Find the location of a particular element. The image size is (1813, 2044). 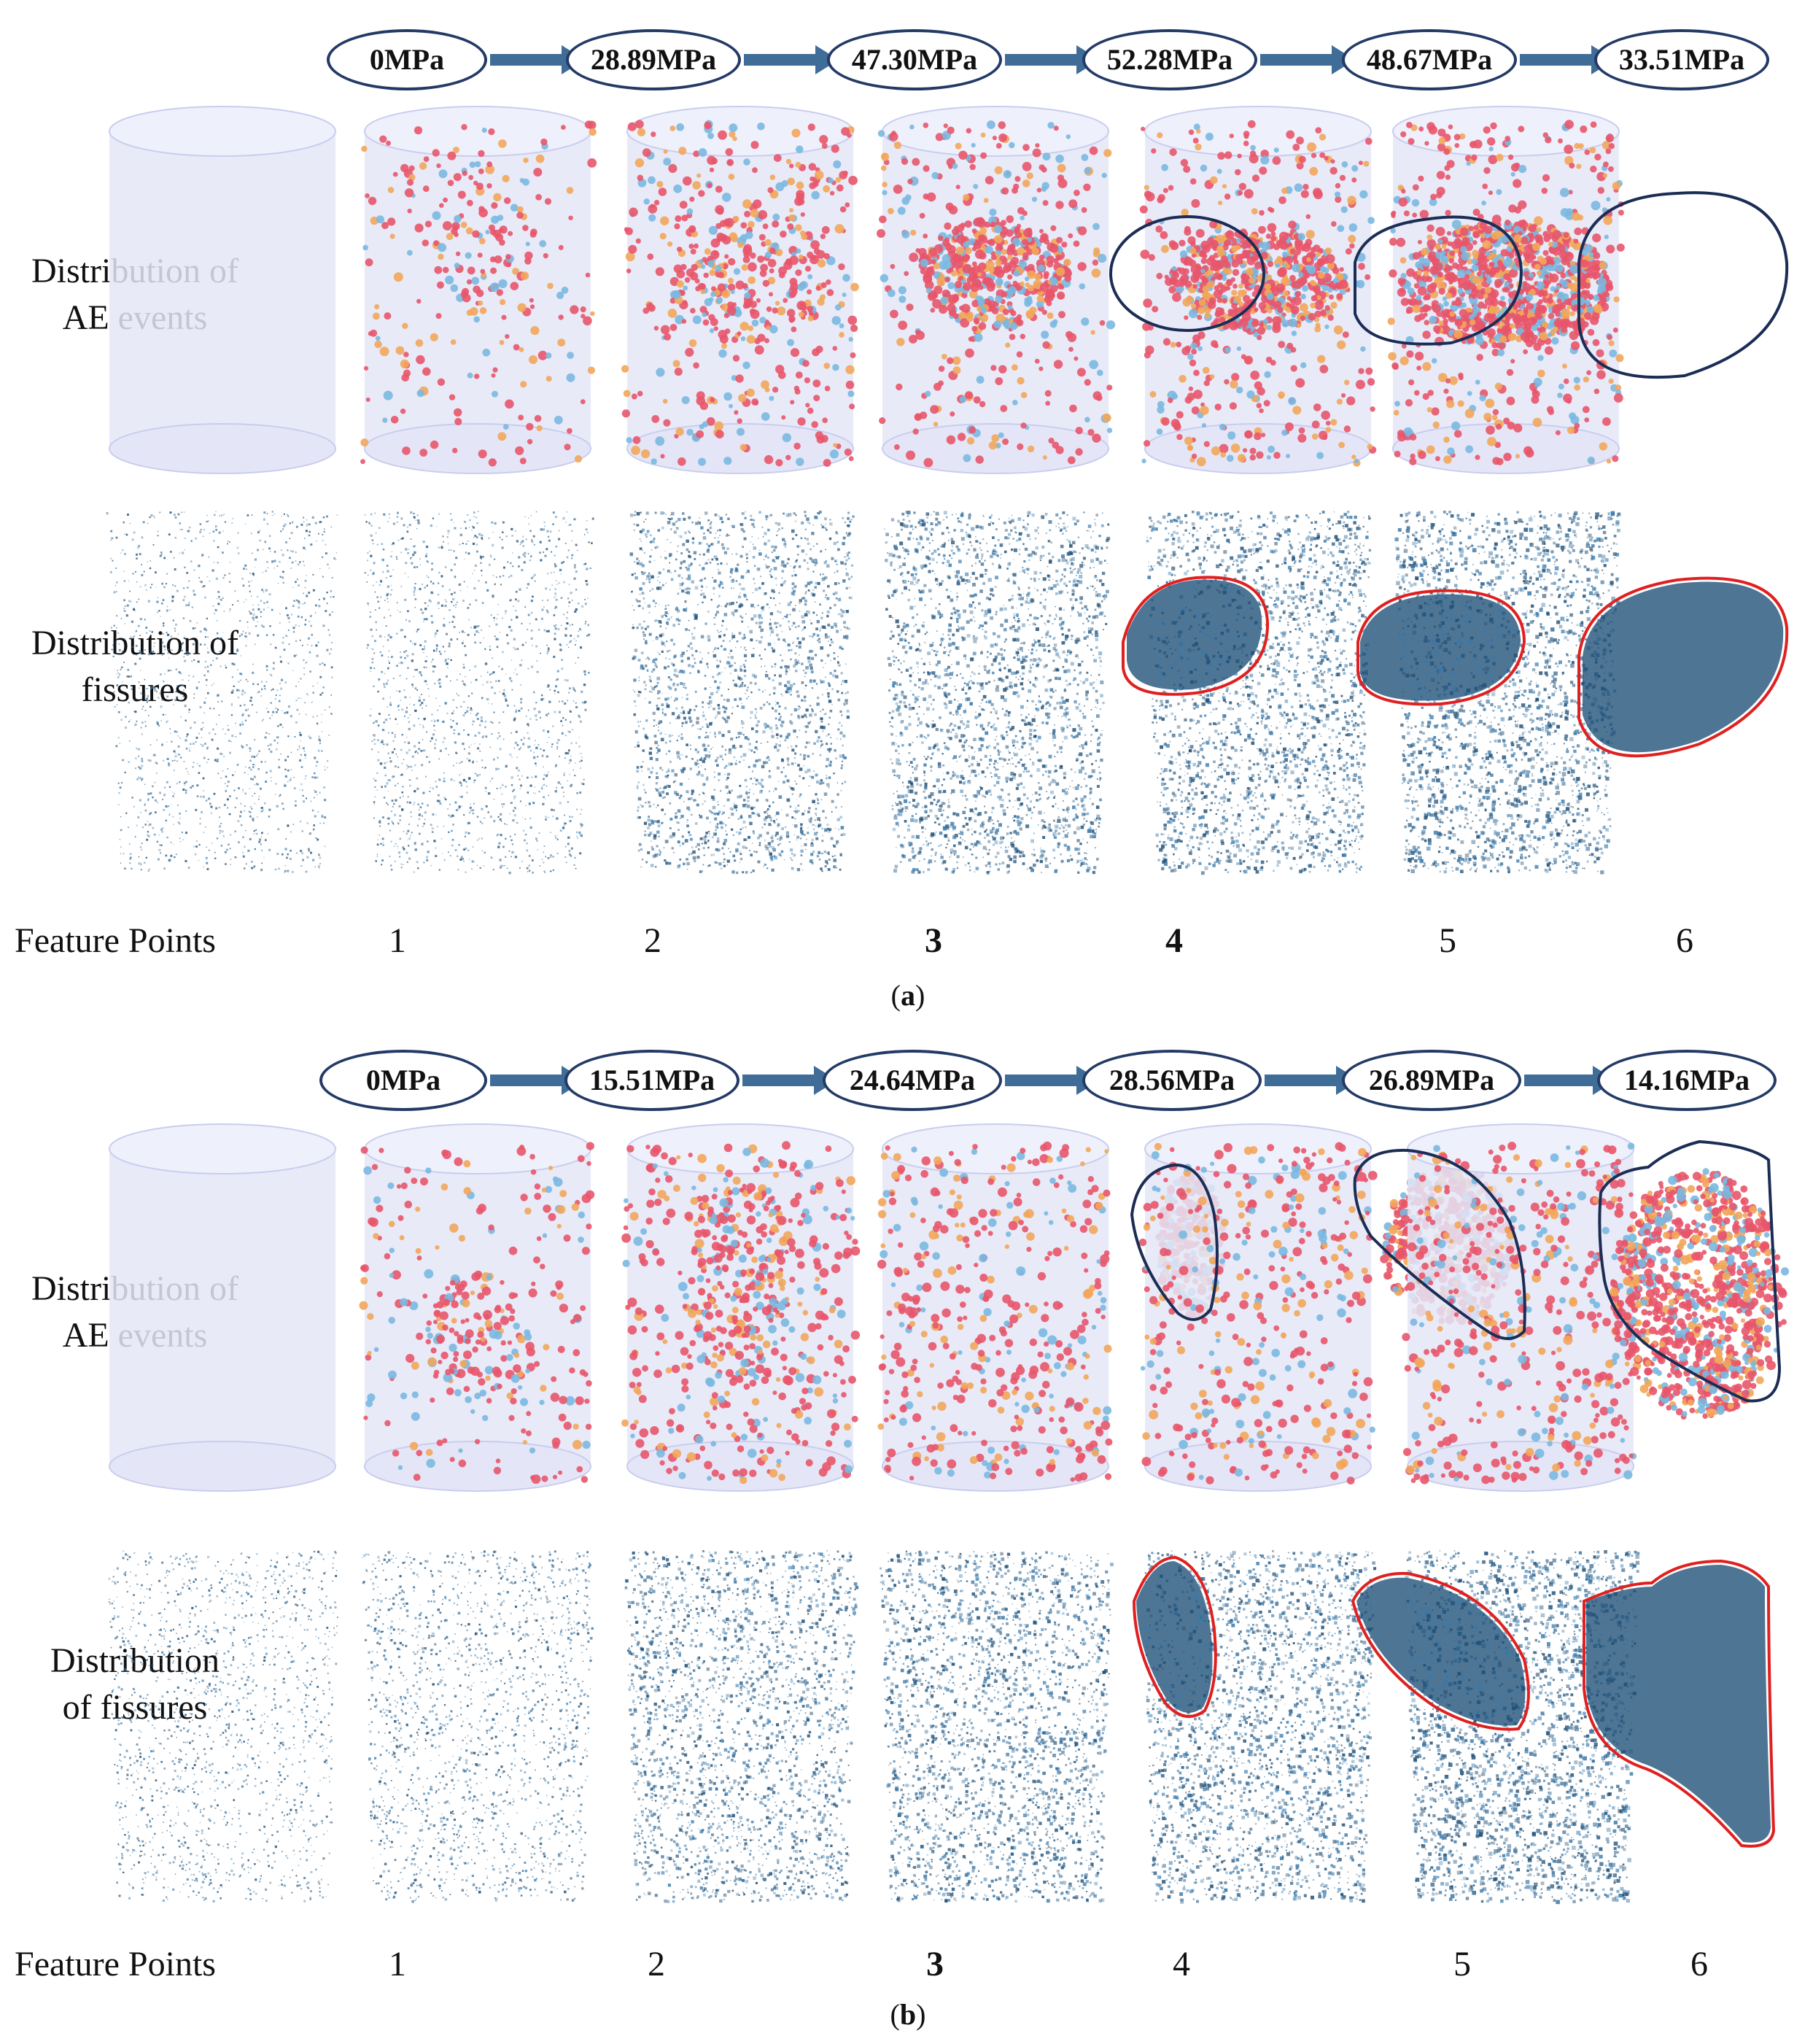

stress-ellipse: 52.28MPa is located at coordinates (1169, 59).